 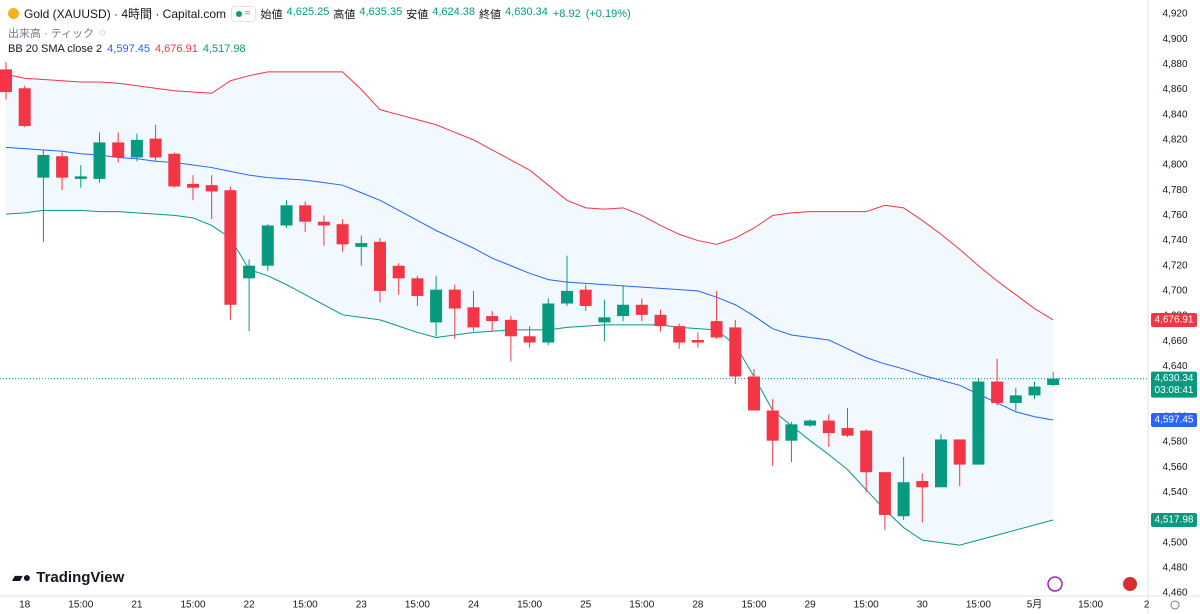 What do you see at coordinates (454, 11) in the screenshot?
I see `ohlc-value: 4,624.38` at bounding box center [454, 11].